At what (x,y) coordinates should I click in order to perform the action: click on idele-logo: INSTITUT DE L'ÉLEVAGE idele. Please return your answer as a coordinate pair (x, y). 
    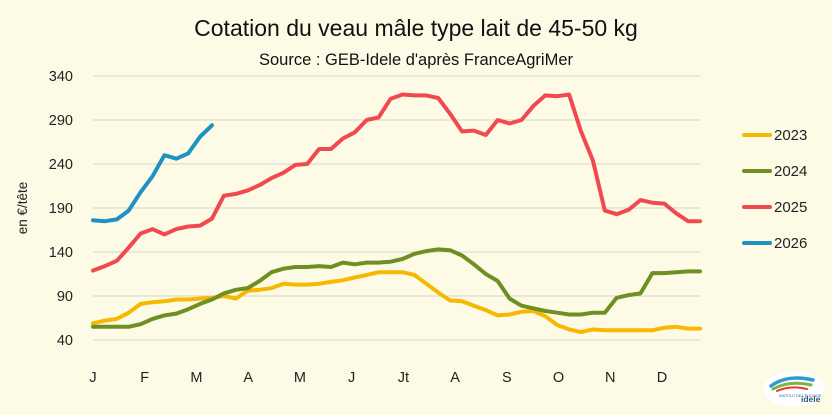
    Looking at the image, I should click on (794, 389).